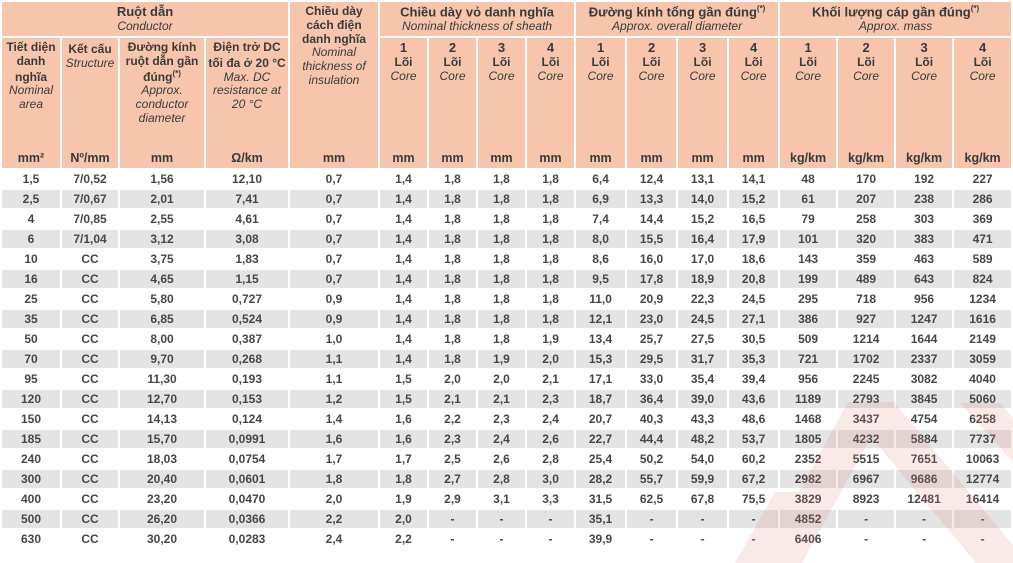 The image size is (1013, 563). I want to click on cell-sheath-2core: 2,2, so click(453, 419).